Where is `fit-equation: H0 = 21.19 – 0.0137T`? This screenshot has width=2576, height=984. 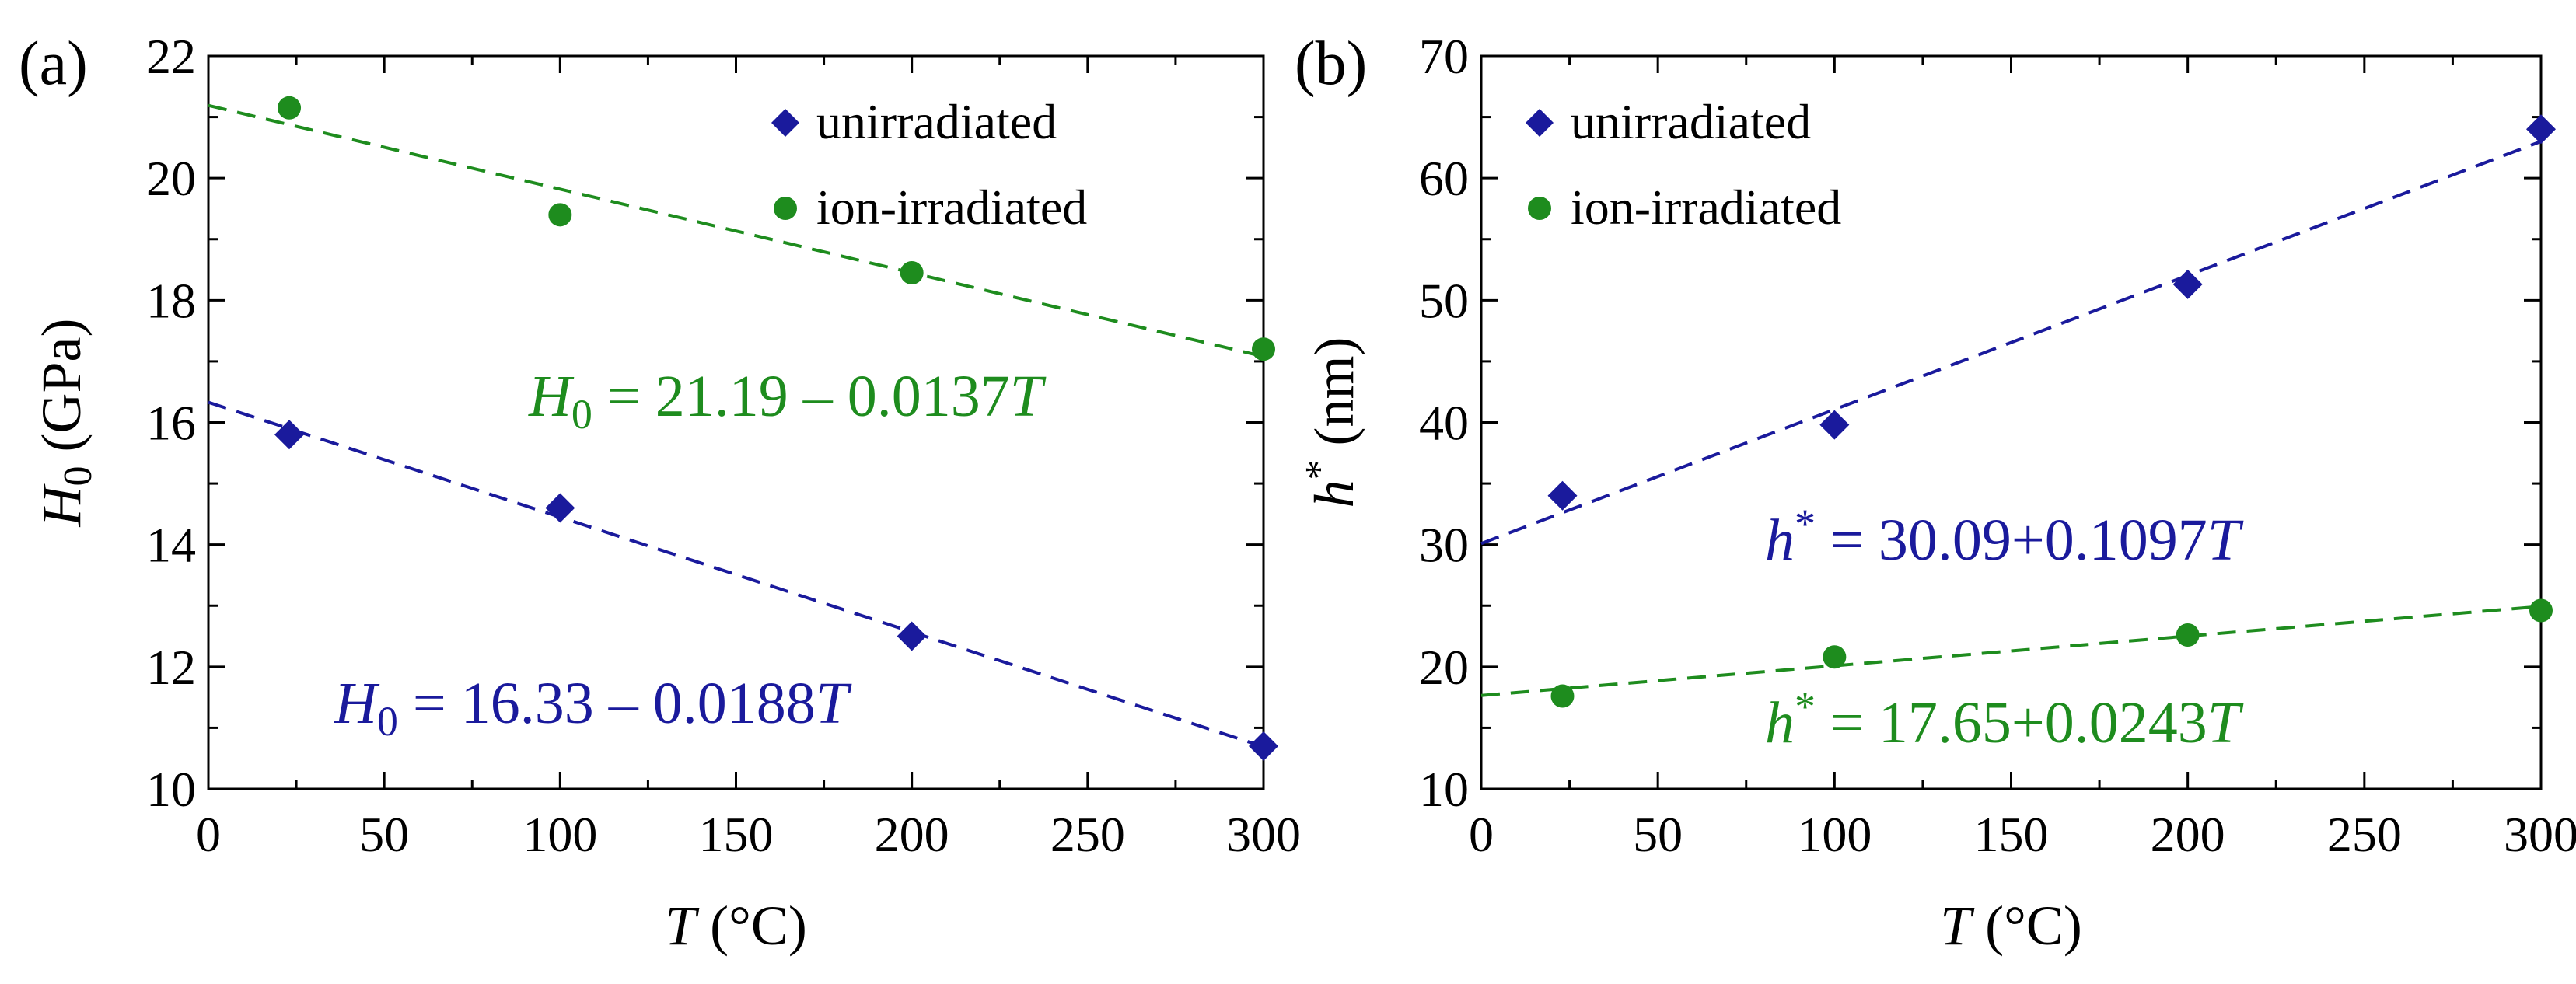
fit-equation: H0 = 21.19 – 0.0137T is located at coordinates (787, 401).